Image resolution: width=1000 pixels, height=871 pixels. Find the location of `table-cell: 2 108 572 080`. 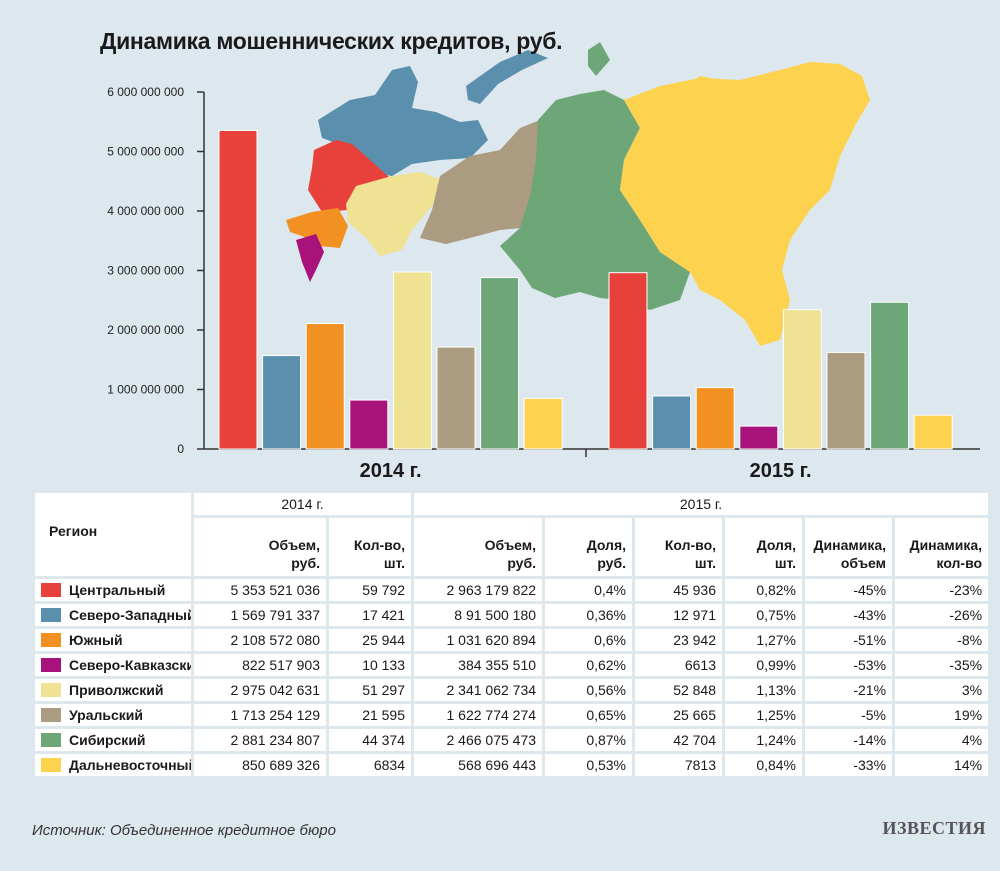

table-cell: 2 108 572 080 is located at coordinates (260, 640).